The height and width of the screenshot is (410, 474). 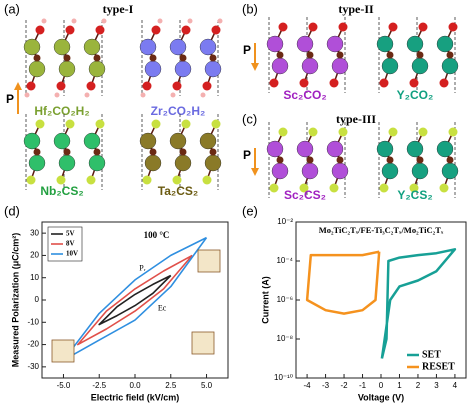 I want to click on panel-label: (a), so click(x=12, y=8).